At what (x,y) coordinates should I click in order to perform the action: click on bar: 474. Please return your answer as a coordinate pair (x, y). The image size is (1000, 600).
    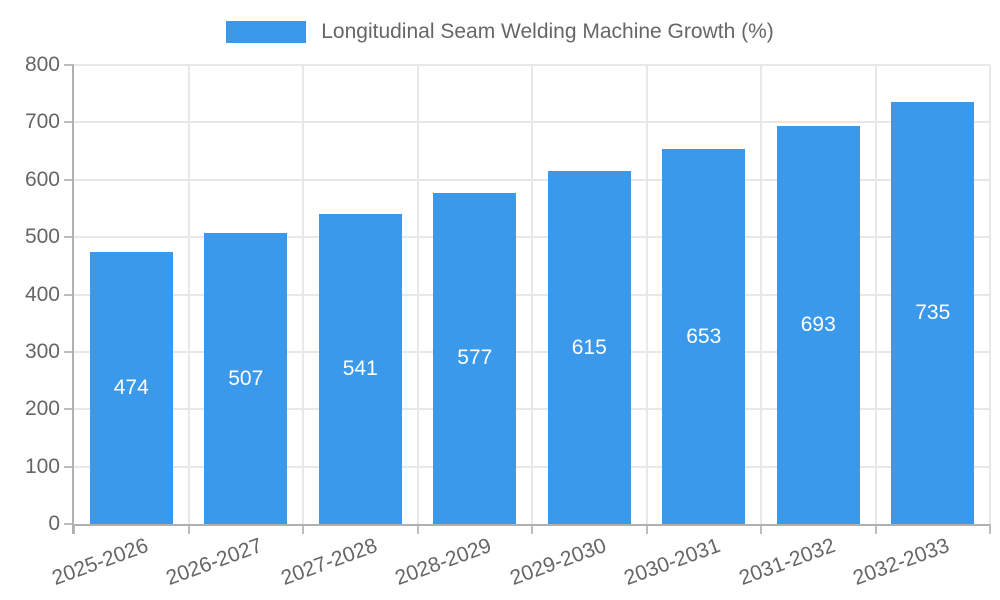
    Looking at the image, I should click on (131, 388).